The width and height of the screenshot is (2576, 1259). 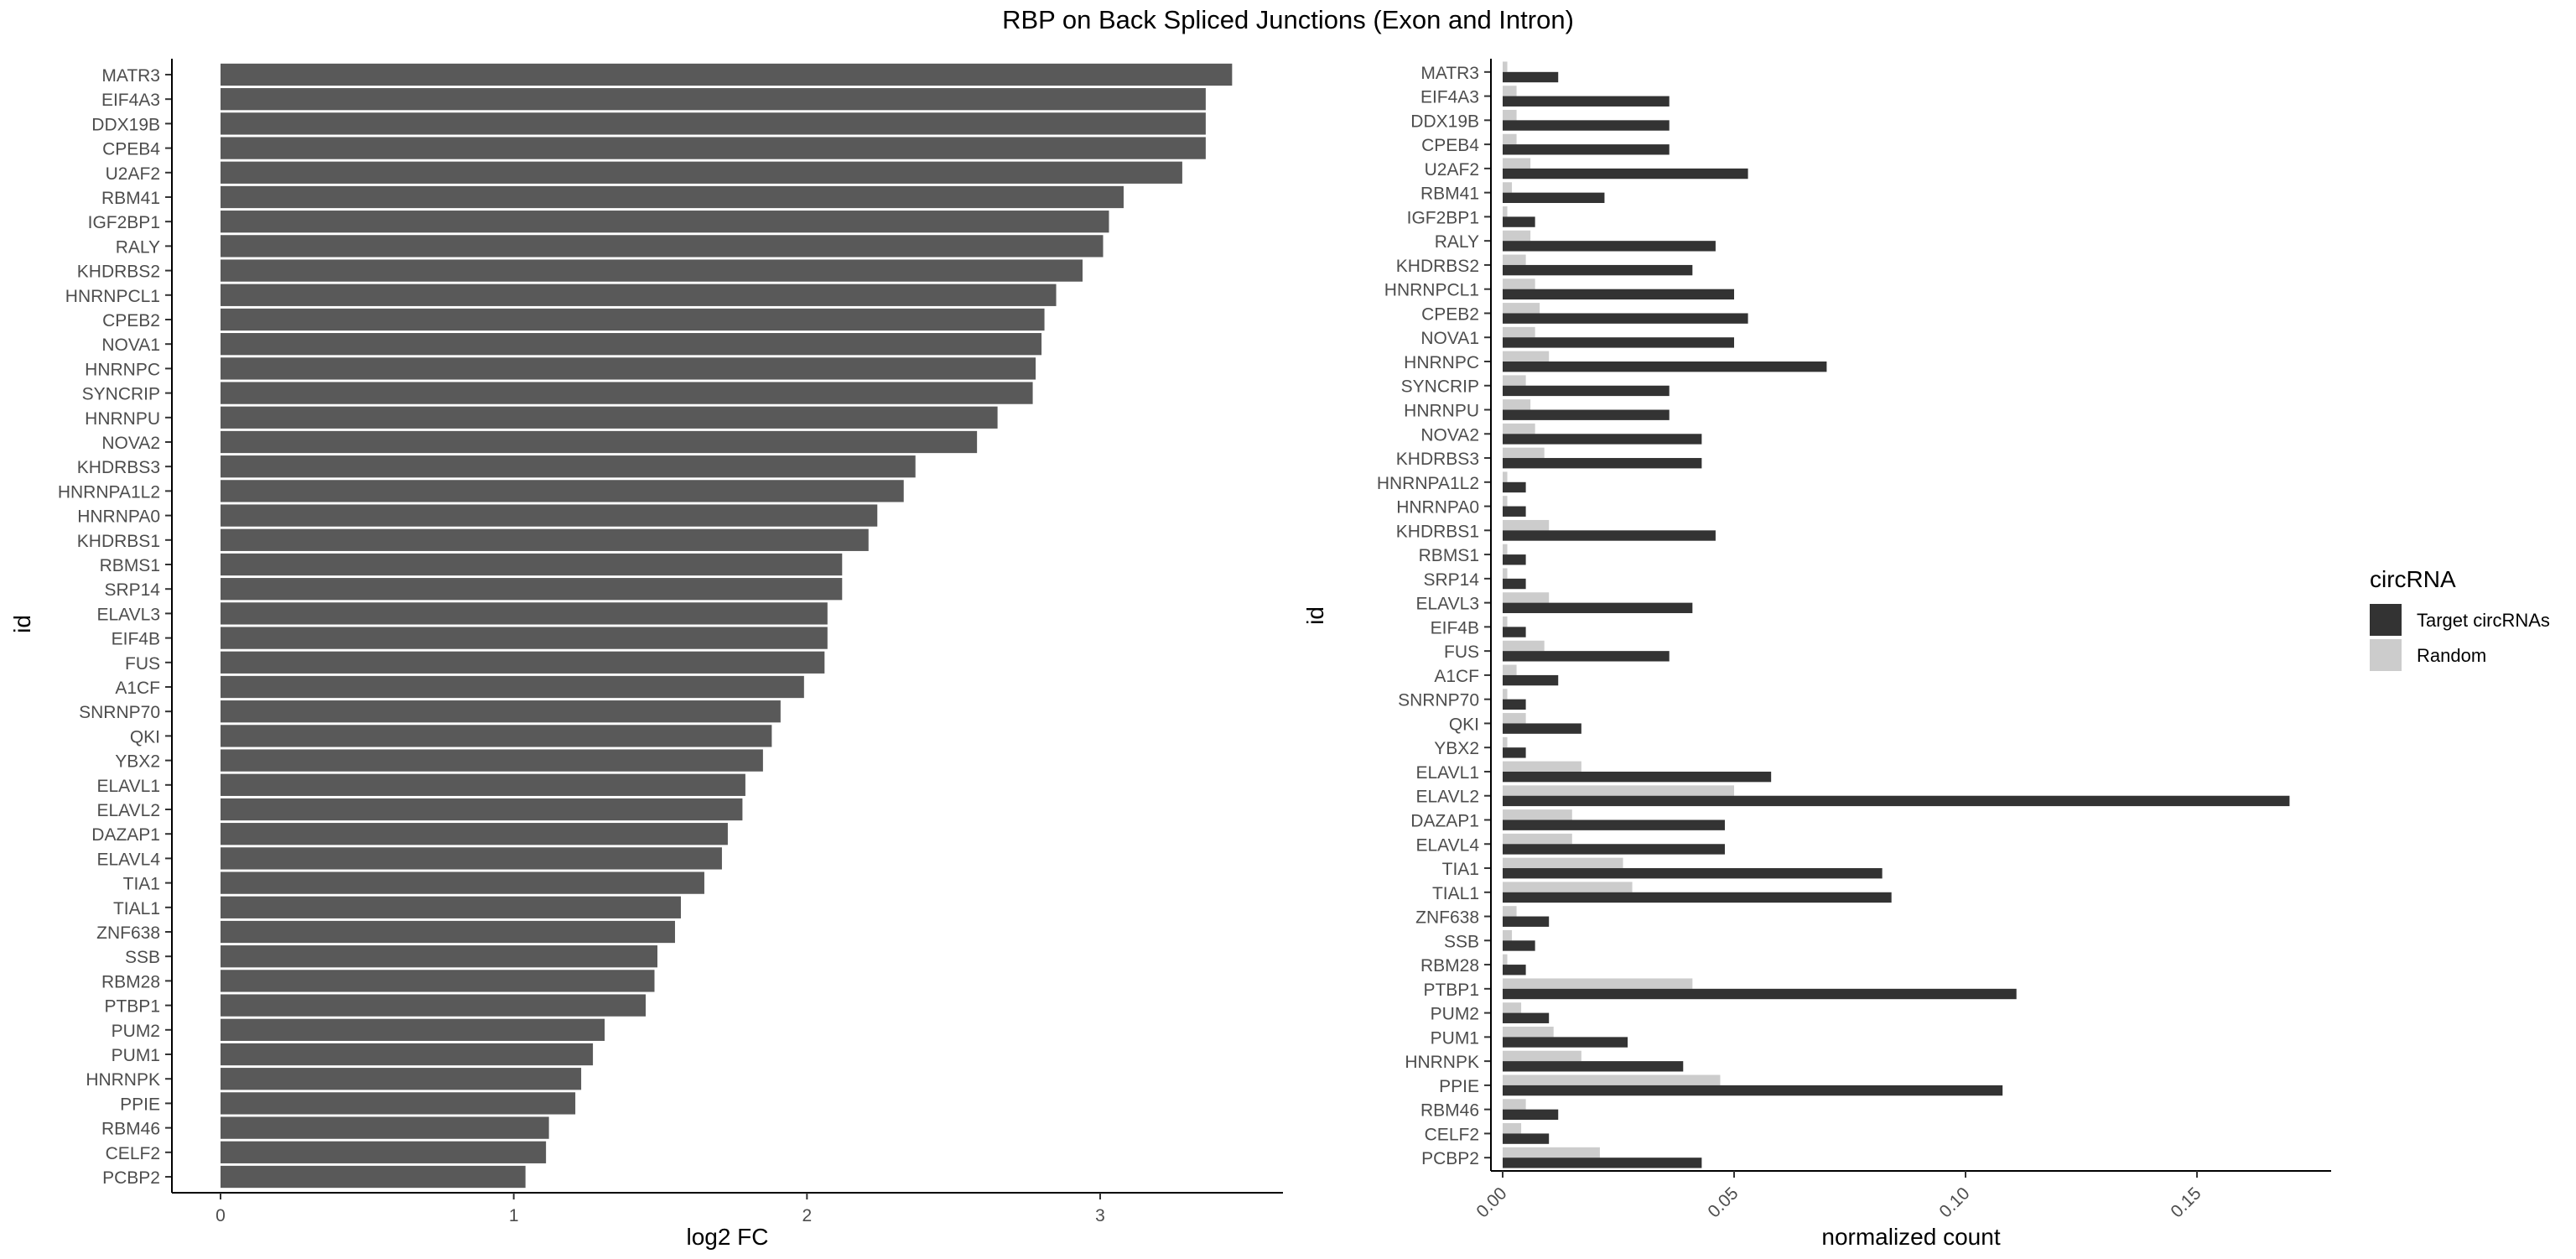 What do you see at coordinates (2451, 655) in the screenshot?
I see `legend-label-random: Random` at bounding box center [2451, 655].